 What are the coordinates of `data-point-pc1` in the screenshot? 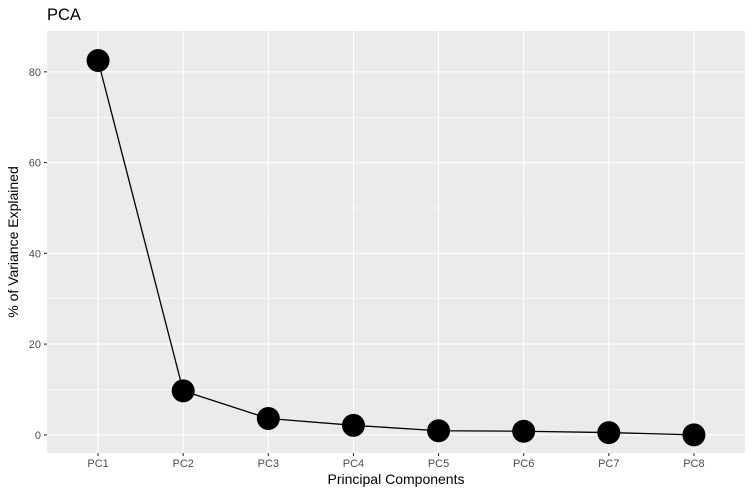 It's located at (98, 60).